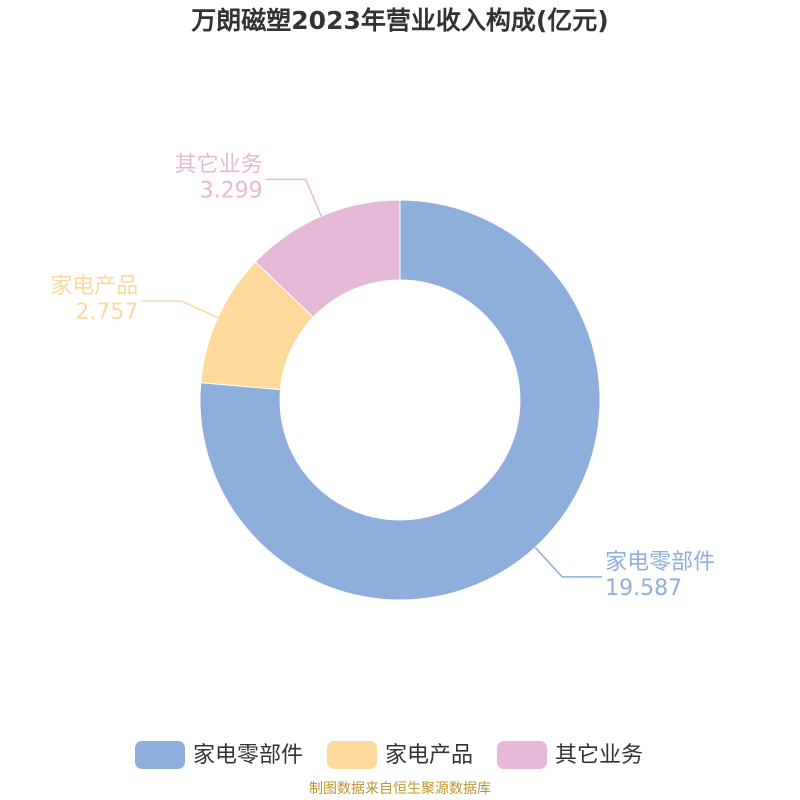 The width and height of the screenshot is (800, 800). I want to click on slice-label: 家电零部件, so click(660, 562).